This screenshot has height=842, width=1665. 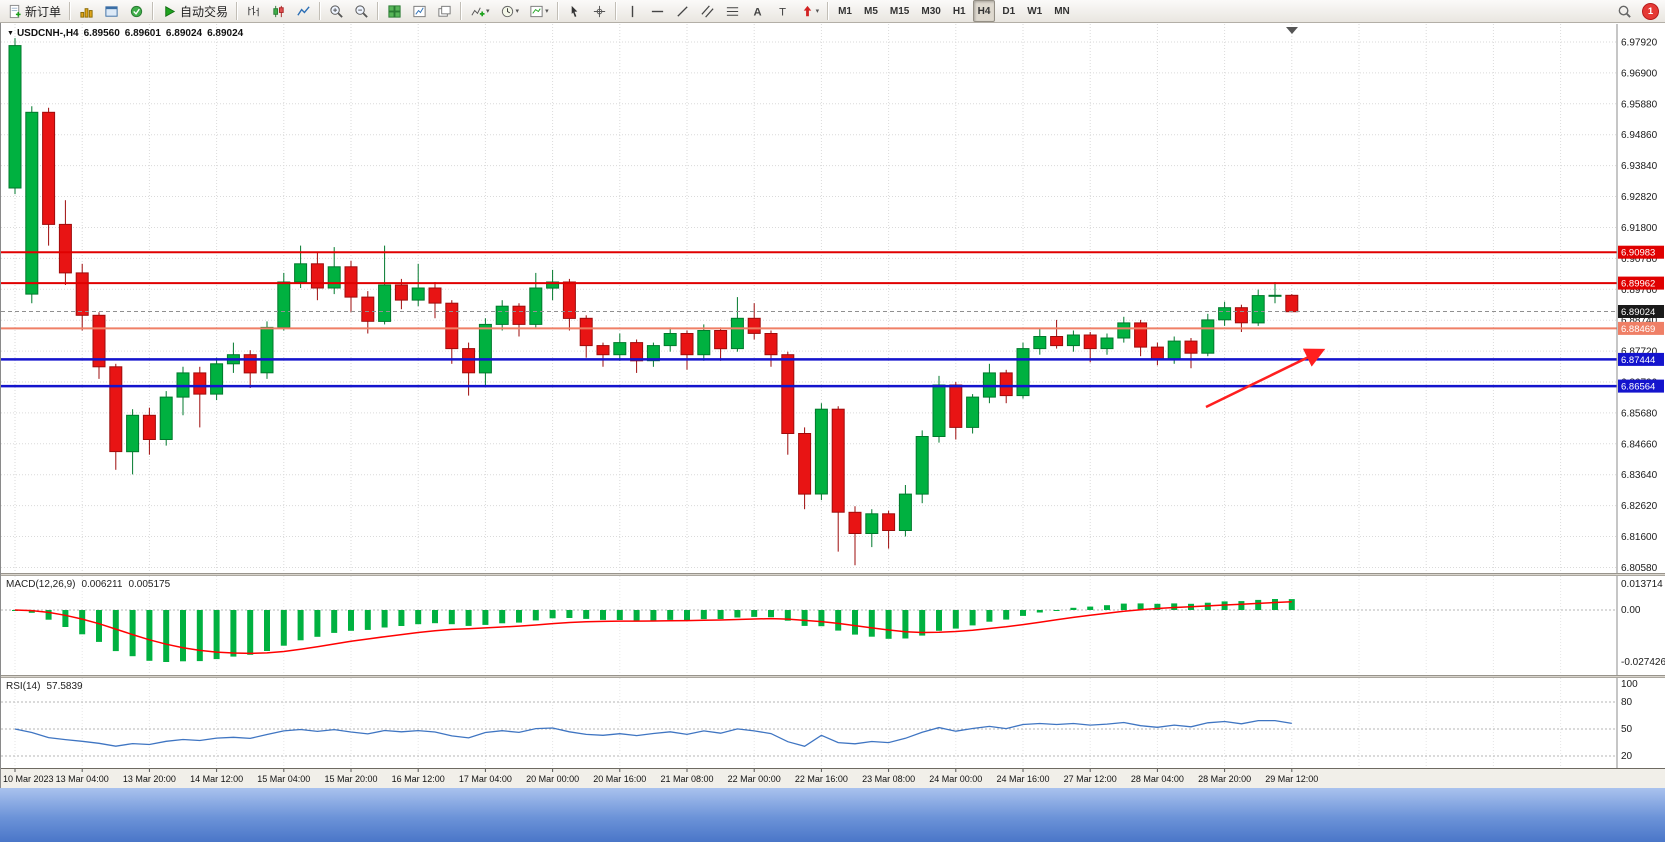 I want to click on navigator-button, so click(x=136, y=11).